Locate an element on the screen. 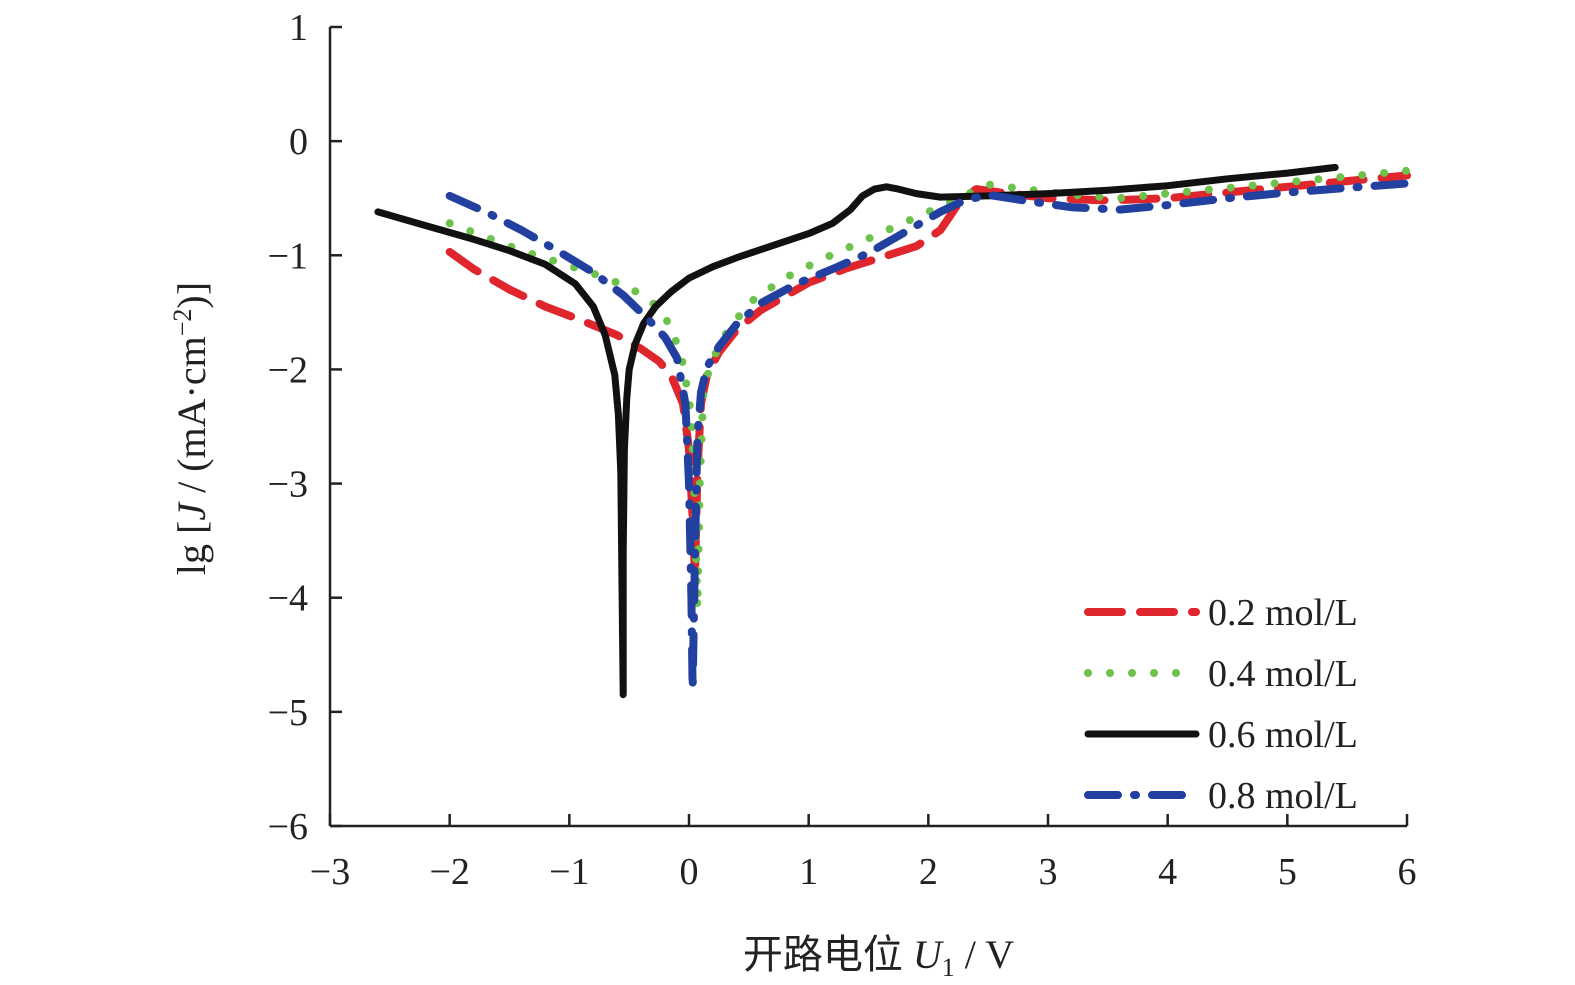 Image resolution: width=1575 pixels, height=985 pixels. x-axis-title-prefix: 开路电位 is located at coordinates (828, 954).